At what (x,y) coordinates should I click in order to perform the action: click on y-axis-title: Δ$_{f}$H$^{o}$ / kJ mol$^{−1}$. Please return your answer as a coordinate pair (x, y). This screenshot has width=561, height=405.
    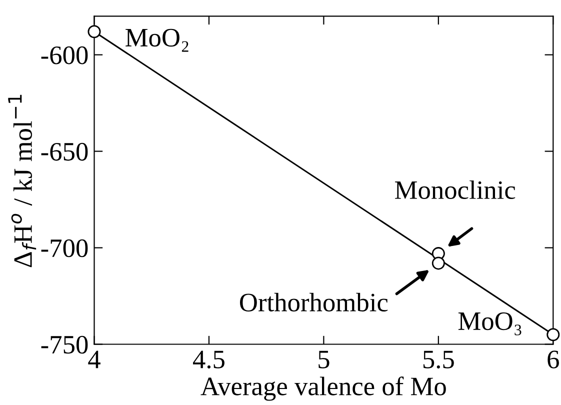
    Looking at the image, I should click on (22, 181).